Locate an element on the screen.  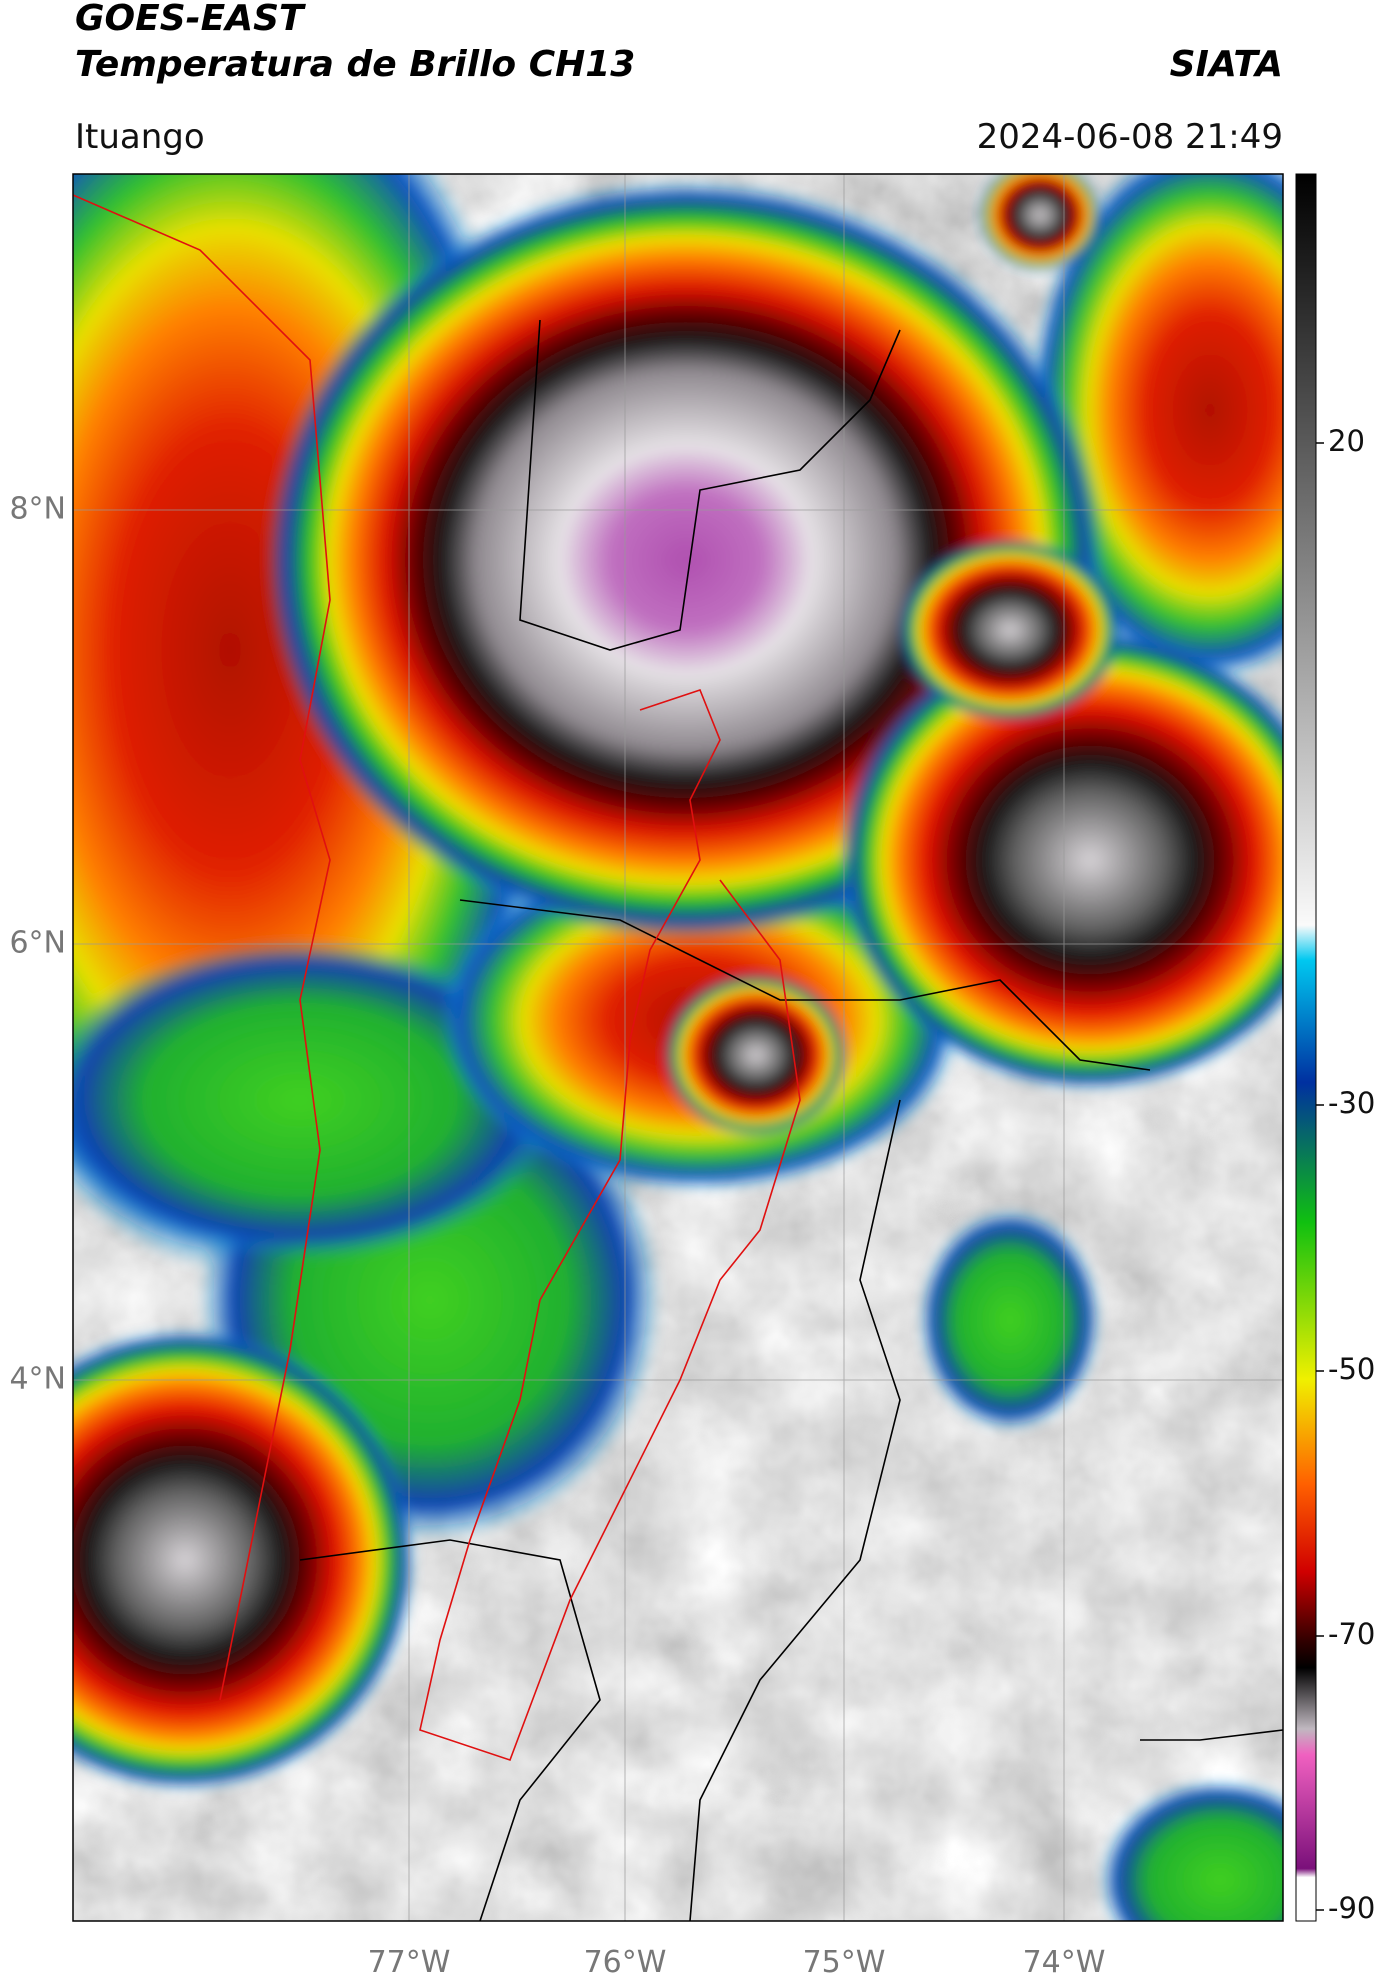
colorbar-ticks is located at coordinates (1320, 1176).